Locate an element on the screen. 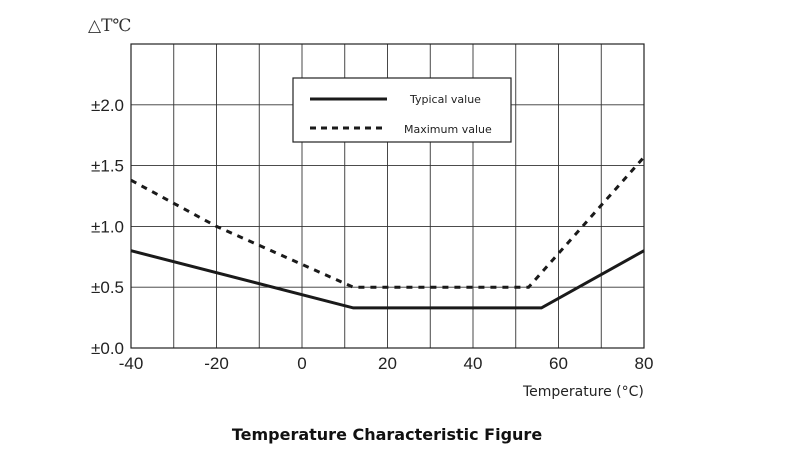 This screenshot has height=469, width=790. y-tick-label: ±0.0 is located at coordinates (107, 348).